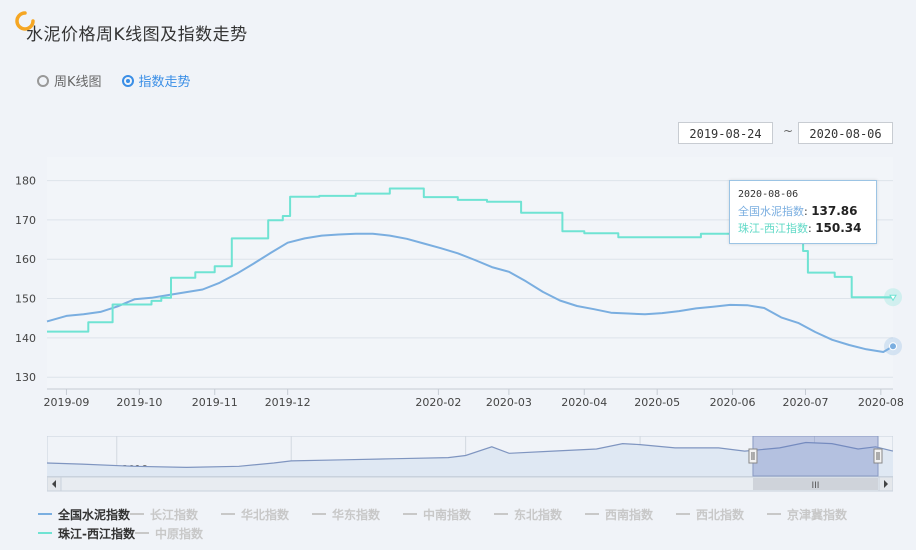  I want to click on legend-label: 华东指数, so click(356, 514).